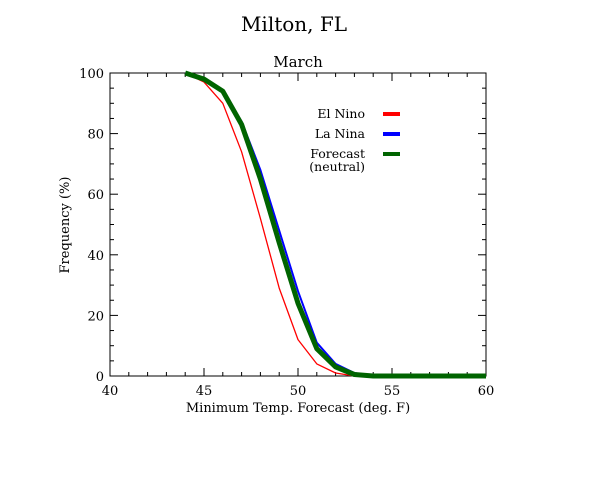 This screenshot has height=500, width=600. Describe the element at coordinates (294, 24) in the screenshot. I see `chart-title: Milton, FL` at that location.